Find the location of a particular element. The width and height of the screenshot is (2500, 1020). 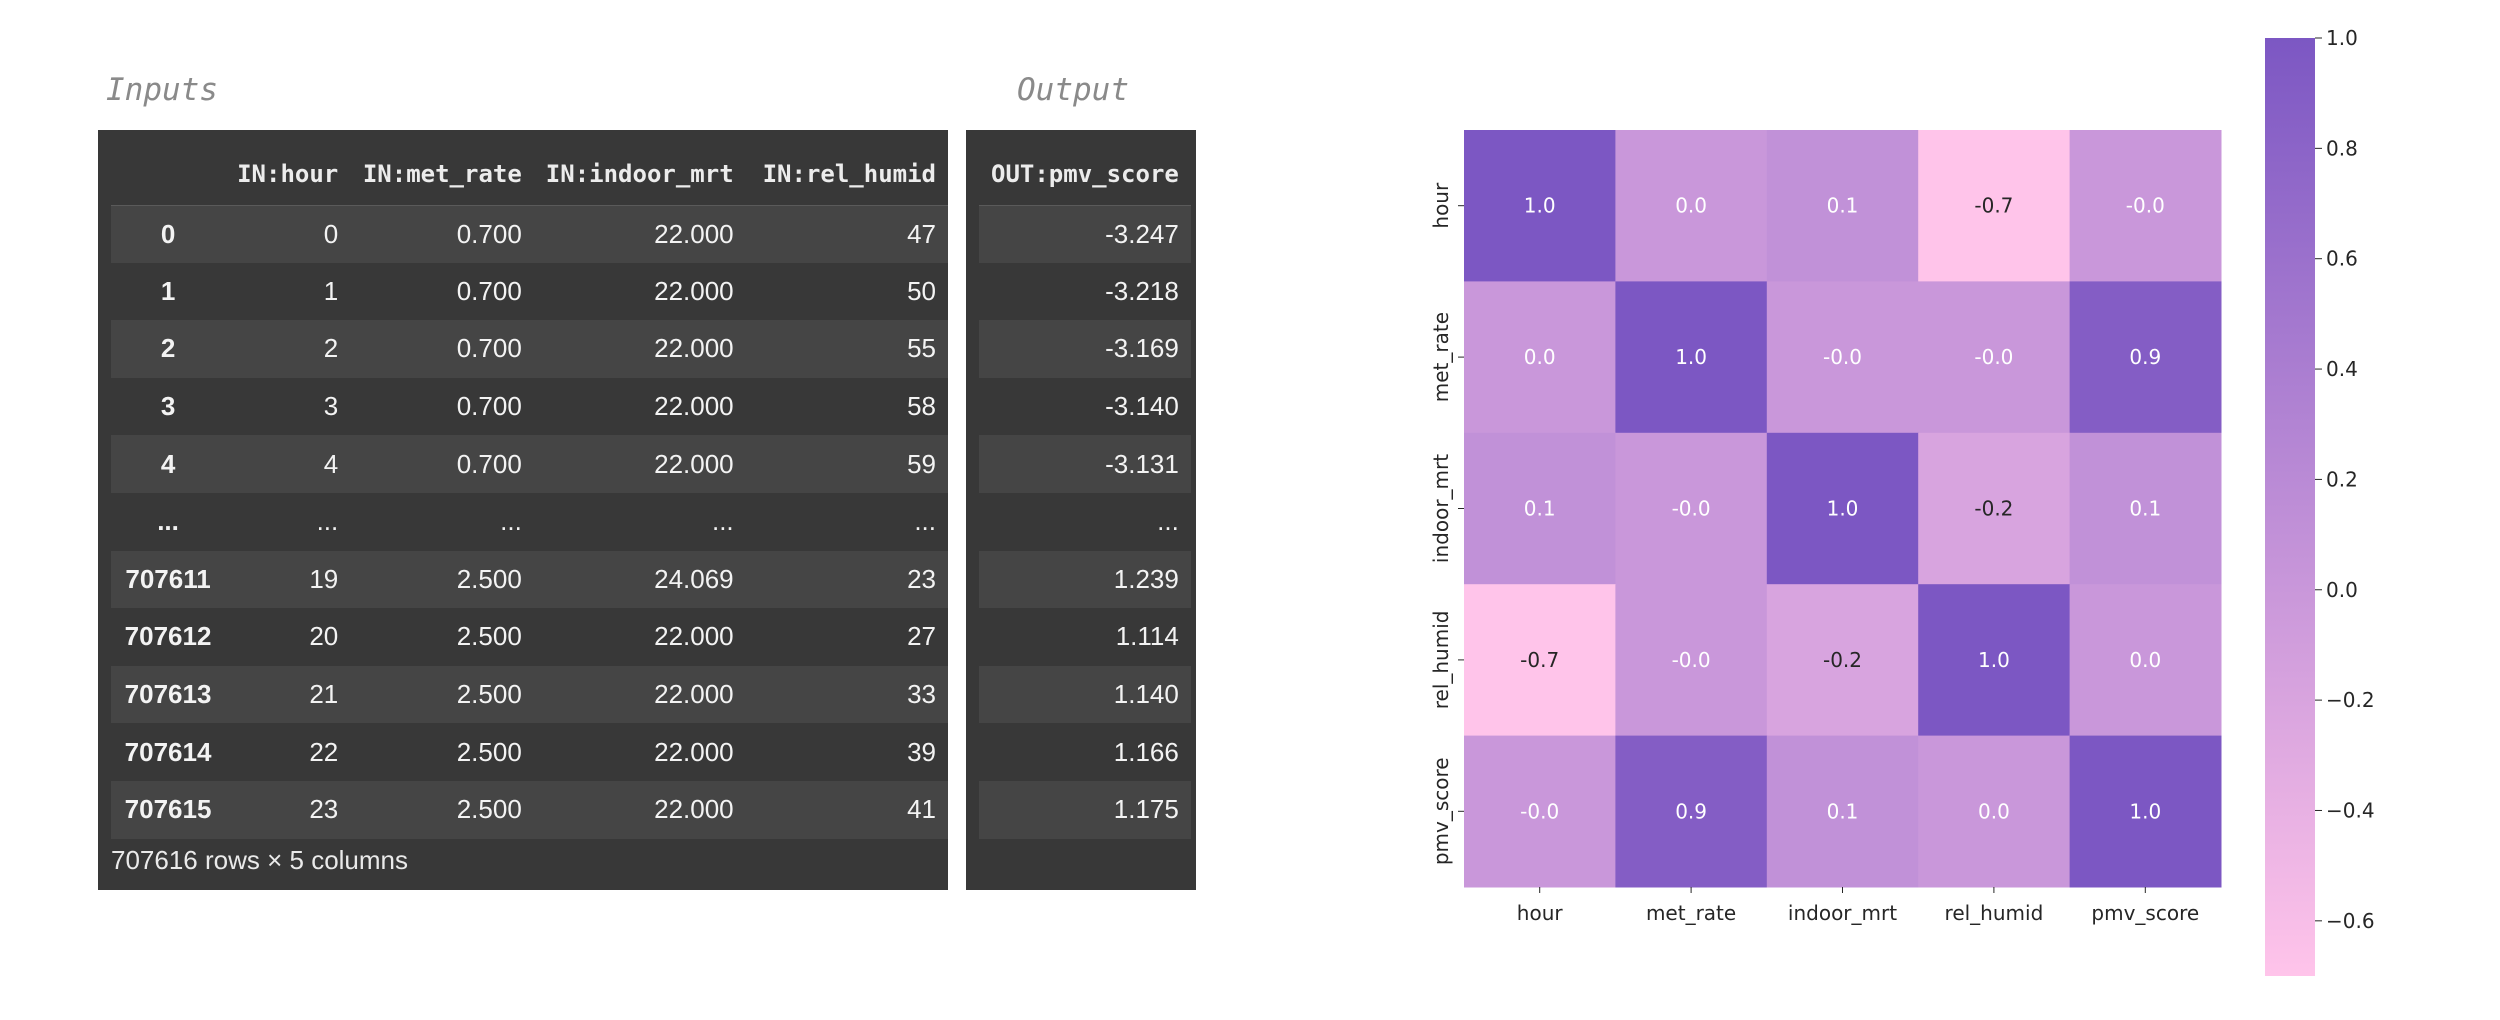

table-row: 4 4 0.700 22.000 59 is located at coordinates (529, 464).